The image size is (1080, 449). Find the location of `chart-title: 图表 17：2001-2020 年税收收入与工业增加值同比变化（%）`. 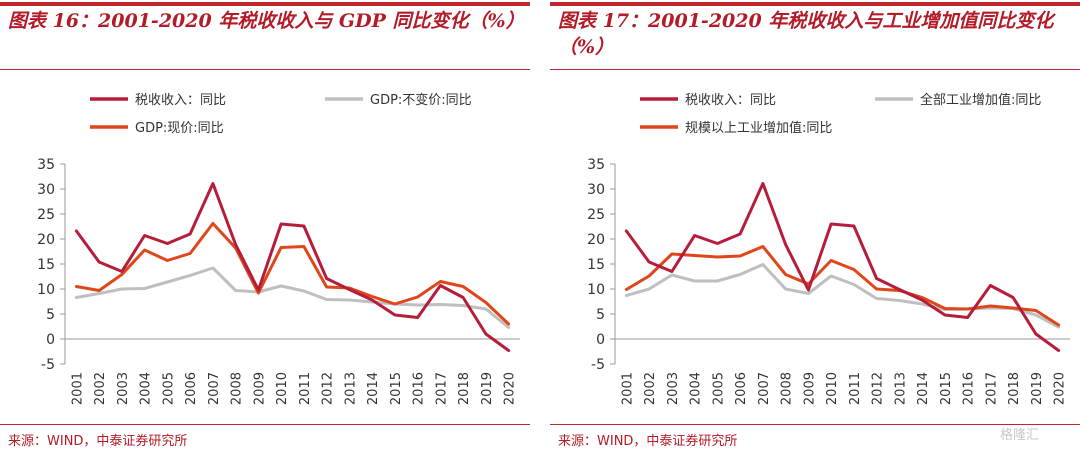

chart-title: 图表 17：2001-2020 年税收收入与工业增加值同比变化（%） is located at coordinates (806, 34).